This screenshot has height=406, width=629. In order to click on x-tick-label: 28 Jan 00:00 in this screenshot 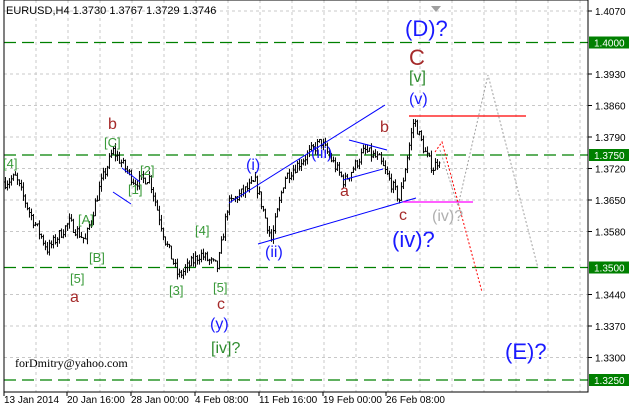, I will do `click(160, 400)`.